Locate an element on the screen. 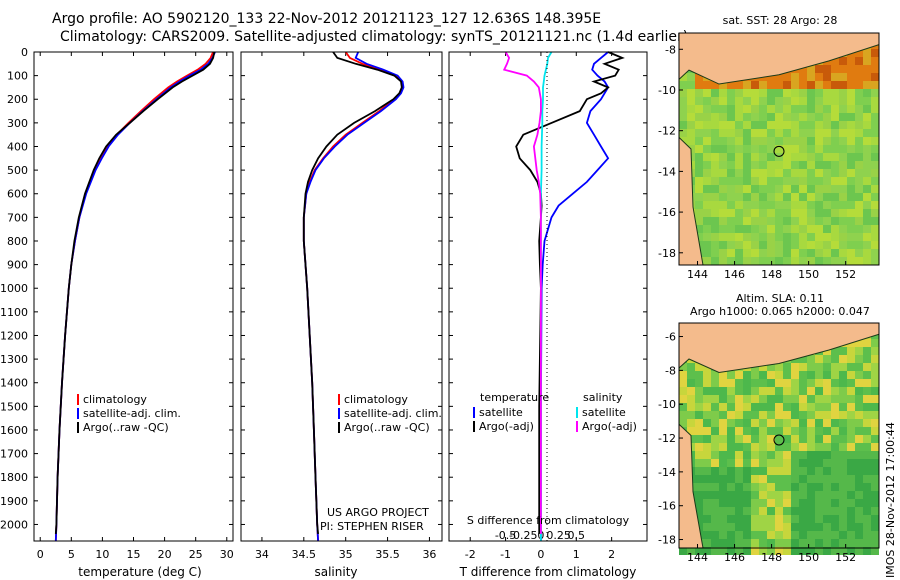 Image resolution: width=900 pixels, height=580 pixels. temperature-x-tick-label: 25 is located at coordinates (196, 554).